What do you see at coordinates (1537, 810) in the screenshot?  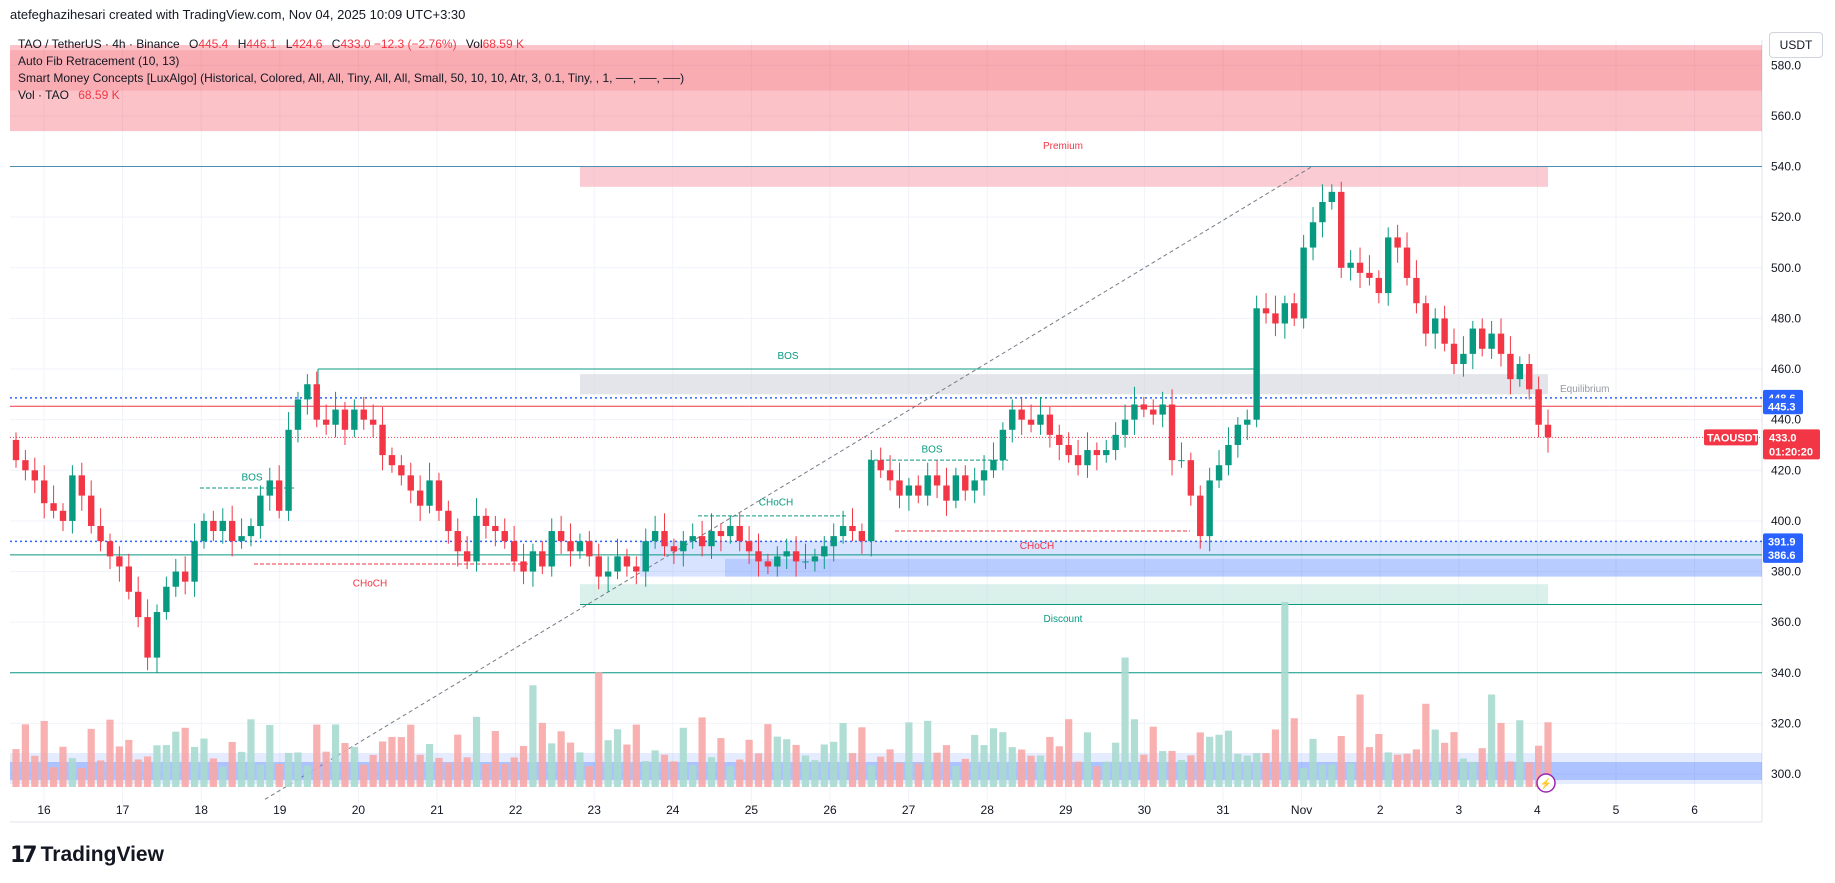 I see `x-axis-tick-label: 4` at bounding box center [1537, 810].